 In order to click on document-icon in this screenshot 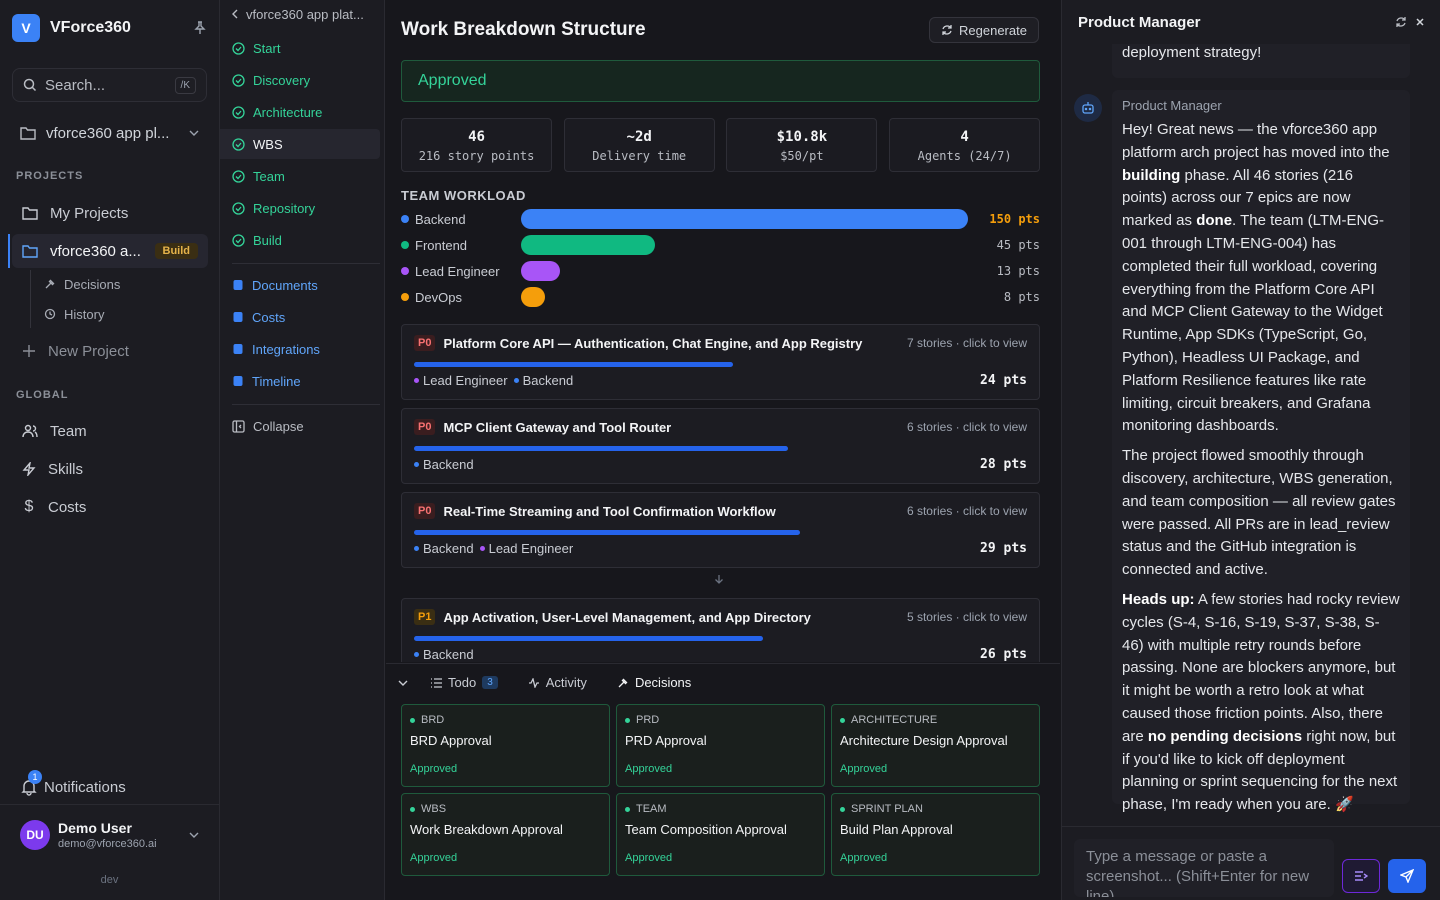, I will do `click(238, 285)`.